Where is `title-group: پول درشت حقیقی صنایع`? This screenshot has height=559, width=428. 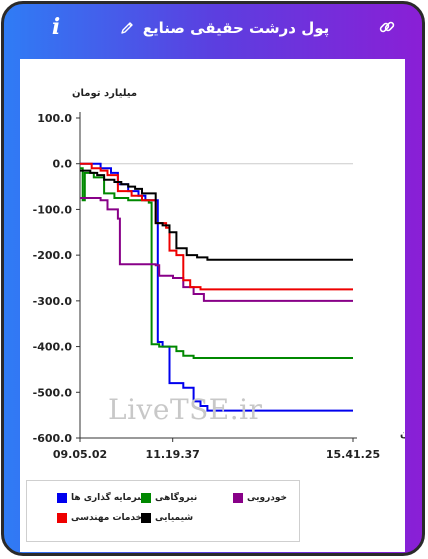
title-group: پول درشت حقیقی صنایع is located at coordinates (224, 28).